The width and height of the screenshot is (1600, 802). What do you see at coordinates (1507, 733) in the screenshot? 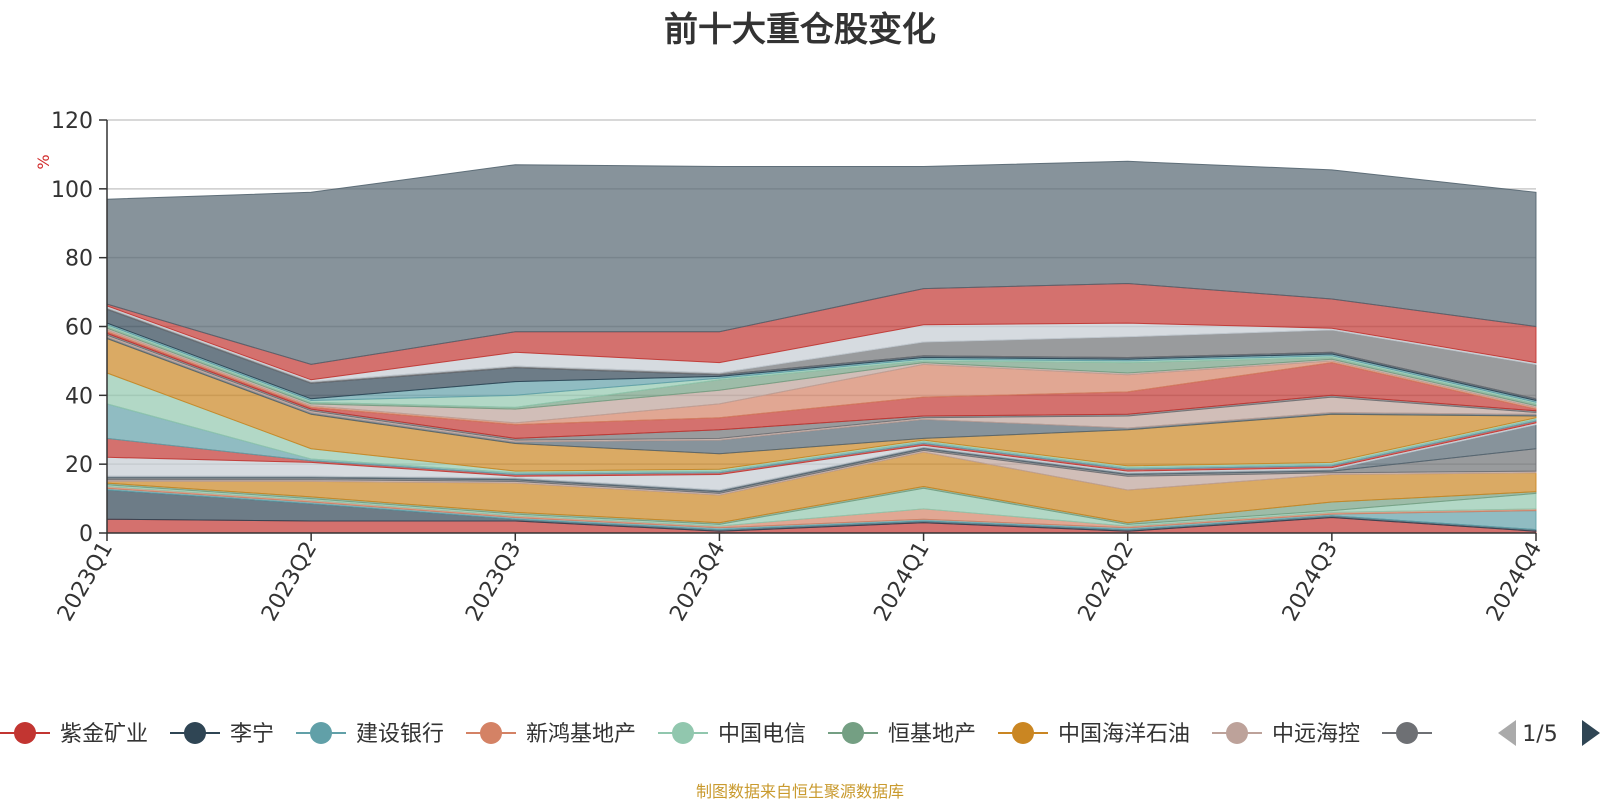
I see `pager-prev-icon` at bounding box center [1507, 733].